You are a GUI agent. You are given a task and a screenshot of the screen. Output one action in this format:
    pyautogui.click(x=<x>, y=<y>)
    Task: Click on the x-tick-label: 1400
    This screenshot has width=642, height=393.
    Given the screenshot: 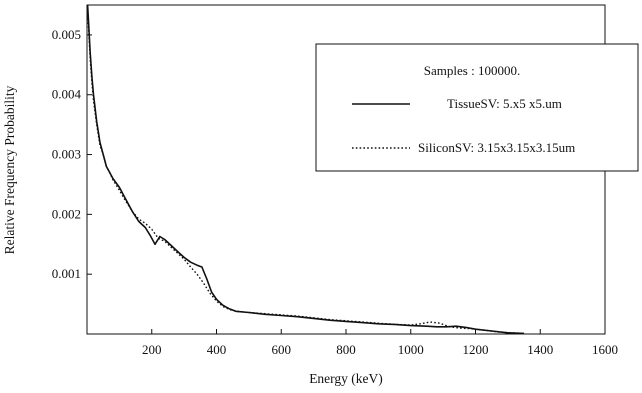 What is the action you would take?
    pyautogui.click(x=540, y=349)
    